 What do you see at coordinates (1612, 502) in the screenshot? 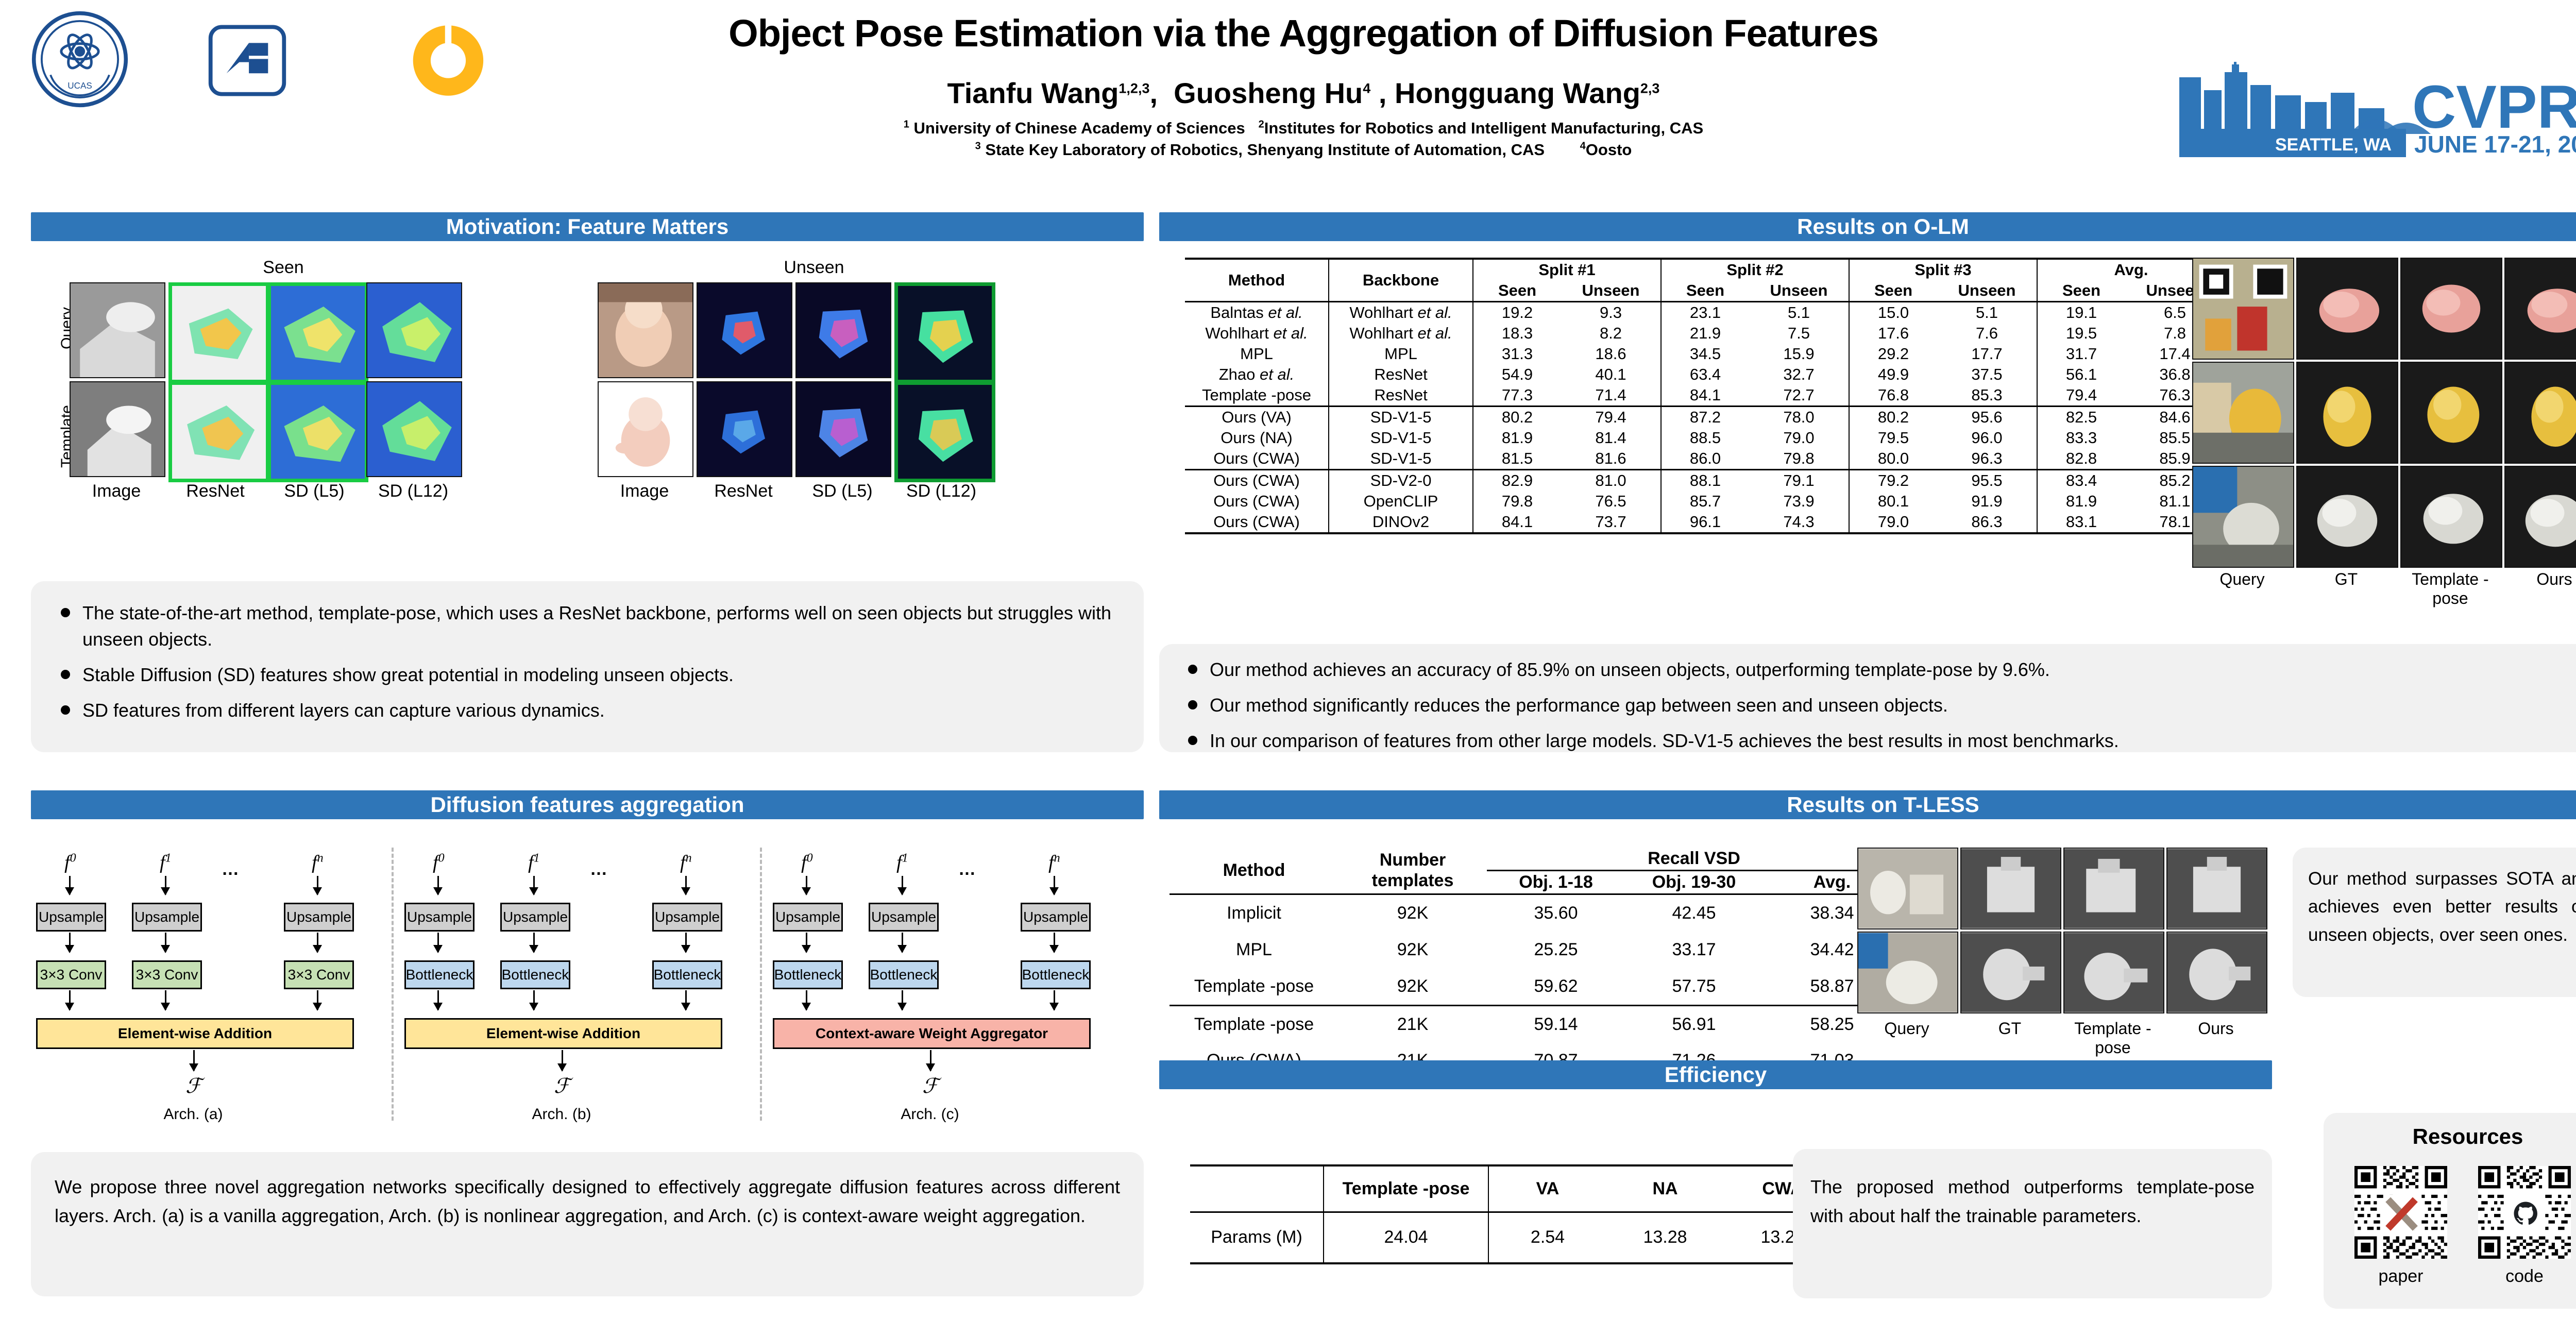
I see `olm-cell-value: 76.5` at bounding box center [1612, 502].